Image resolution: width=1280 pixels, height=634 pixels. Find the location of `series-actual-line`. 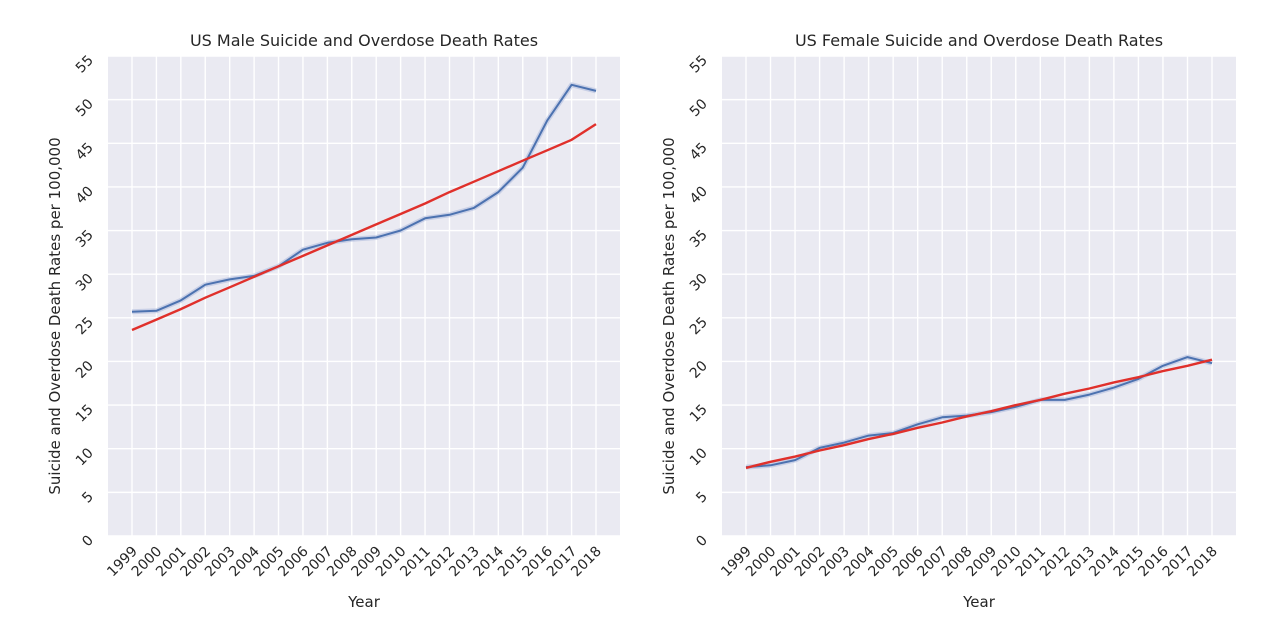

series-actual-line is located at coordinates (364, 198).